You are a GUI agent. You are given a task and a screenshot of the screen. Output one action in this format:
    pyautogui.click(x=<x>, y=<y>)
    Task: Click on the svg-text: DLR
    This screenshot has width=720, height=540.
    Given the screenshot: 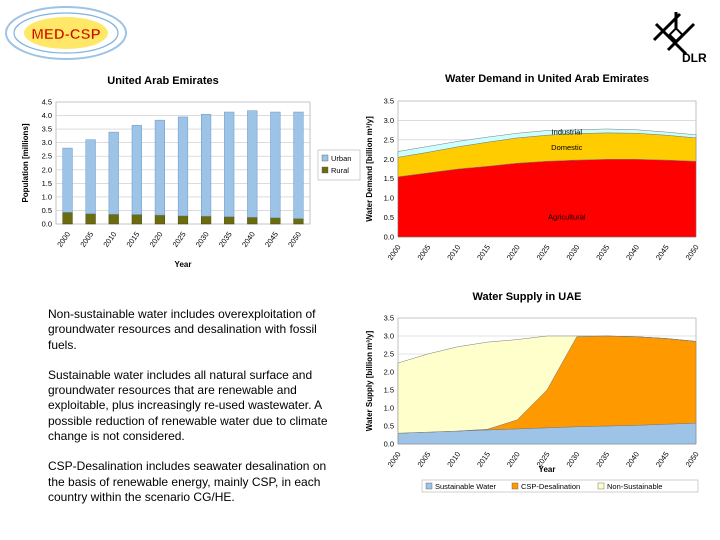 What is the action you would take?
    pyautogui.click(x=694, y=58)
    